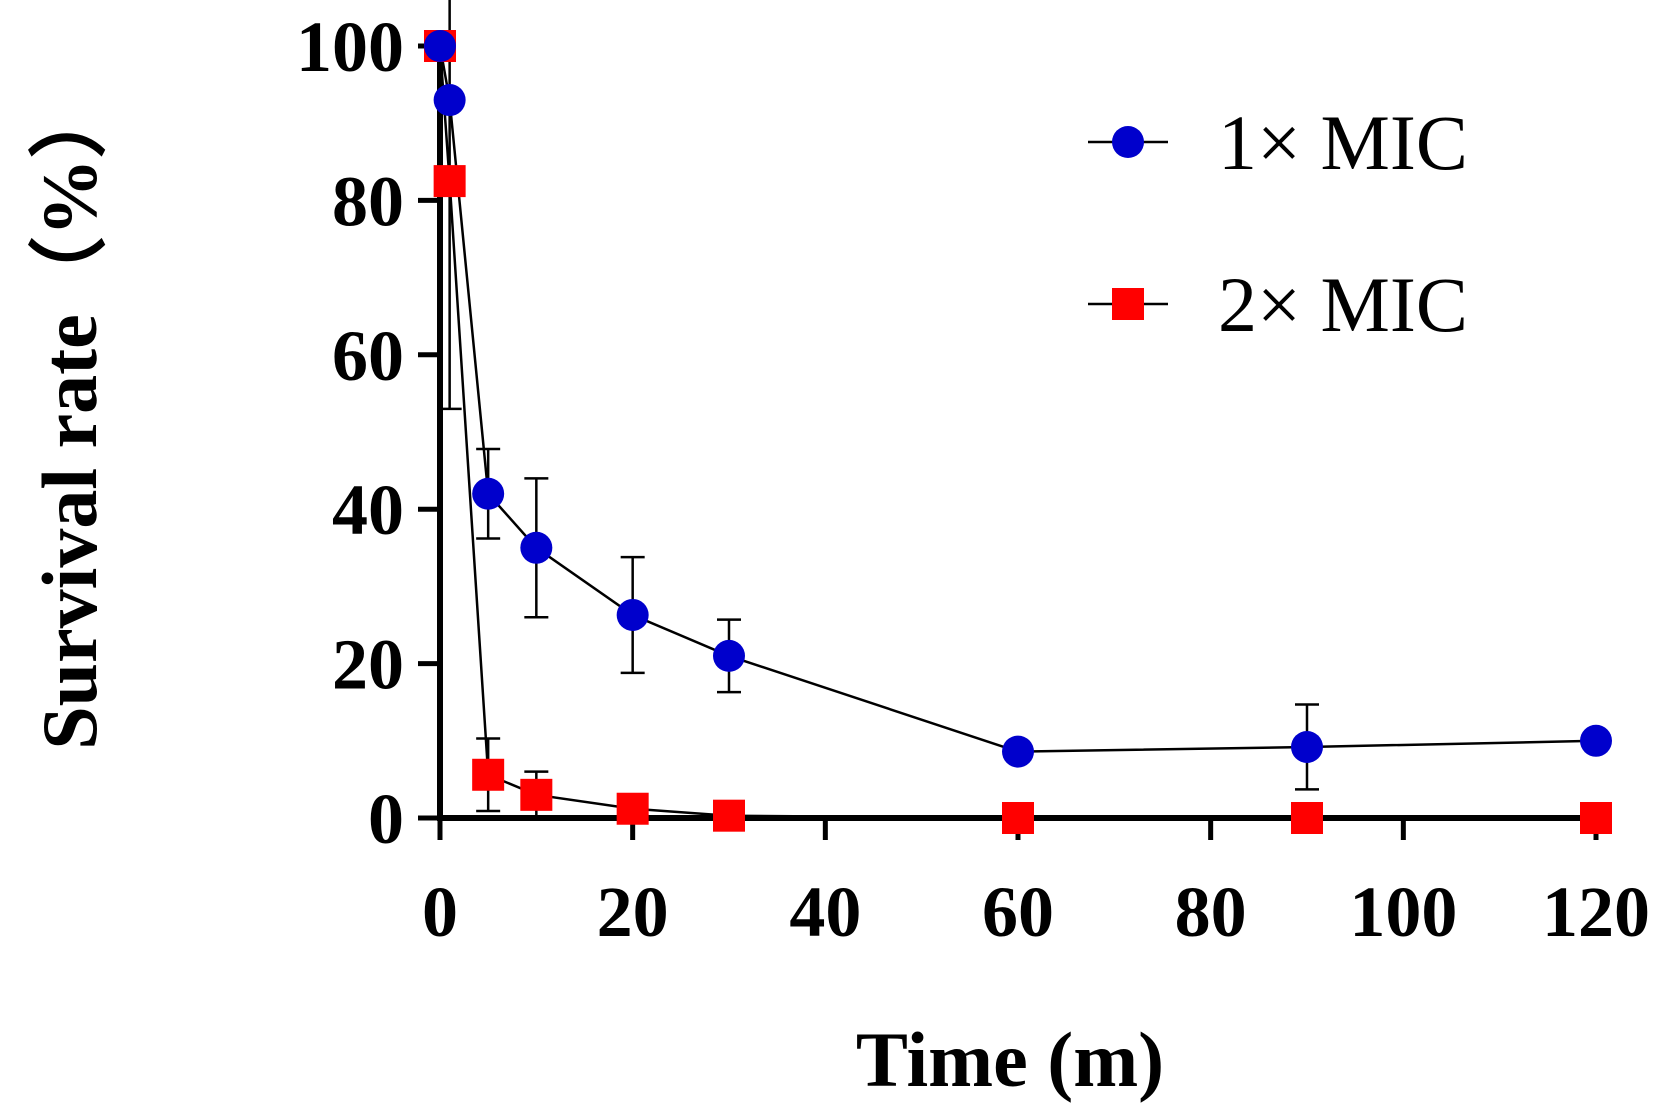 This screenshot has width=1676, height=1118. What do you see at coordinates (1211, 912) in the screenshot?
I see `x-tick-label: 80` at bounding box center [1211, 912].